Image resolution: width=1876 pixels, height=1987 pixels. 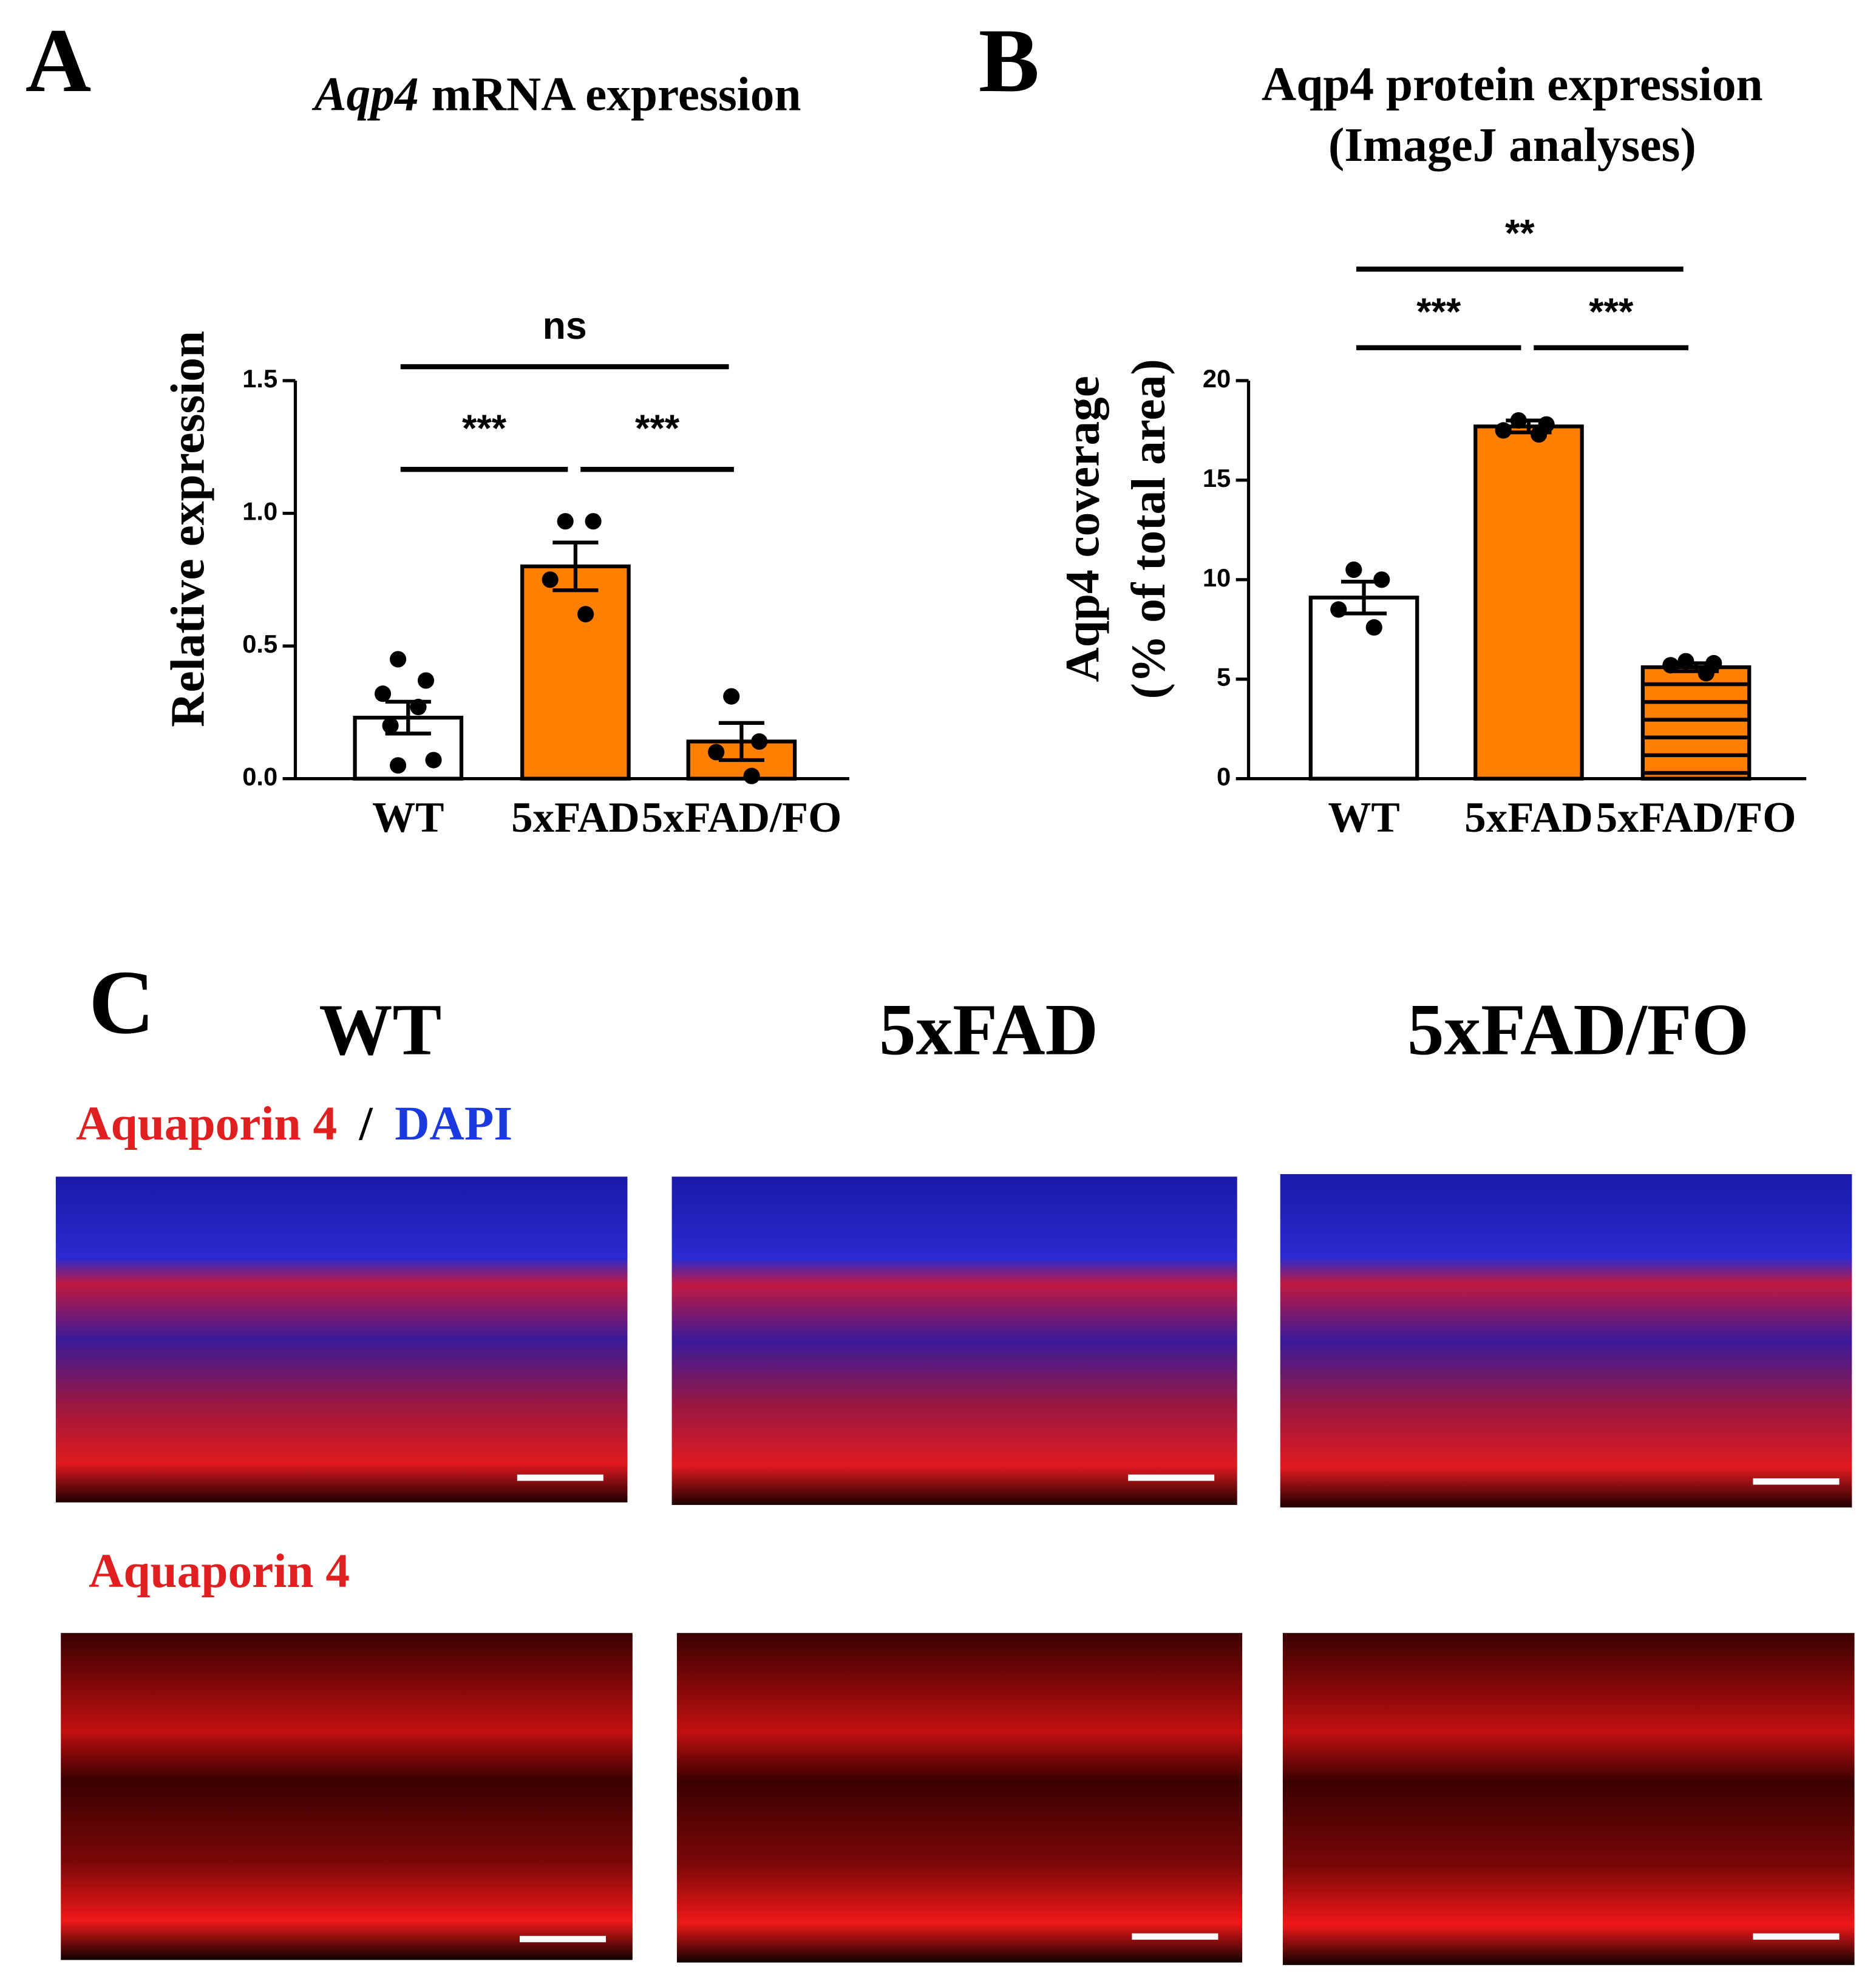 What do you see at coordinates (1520, 233) in the screenshot?
I see `significance-label: **` at bounding box center [1520, 233].